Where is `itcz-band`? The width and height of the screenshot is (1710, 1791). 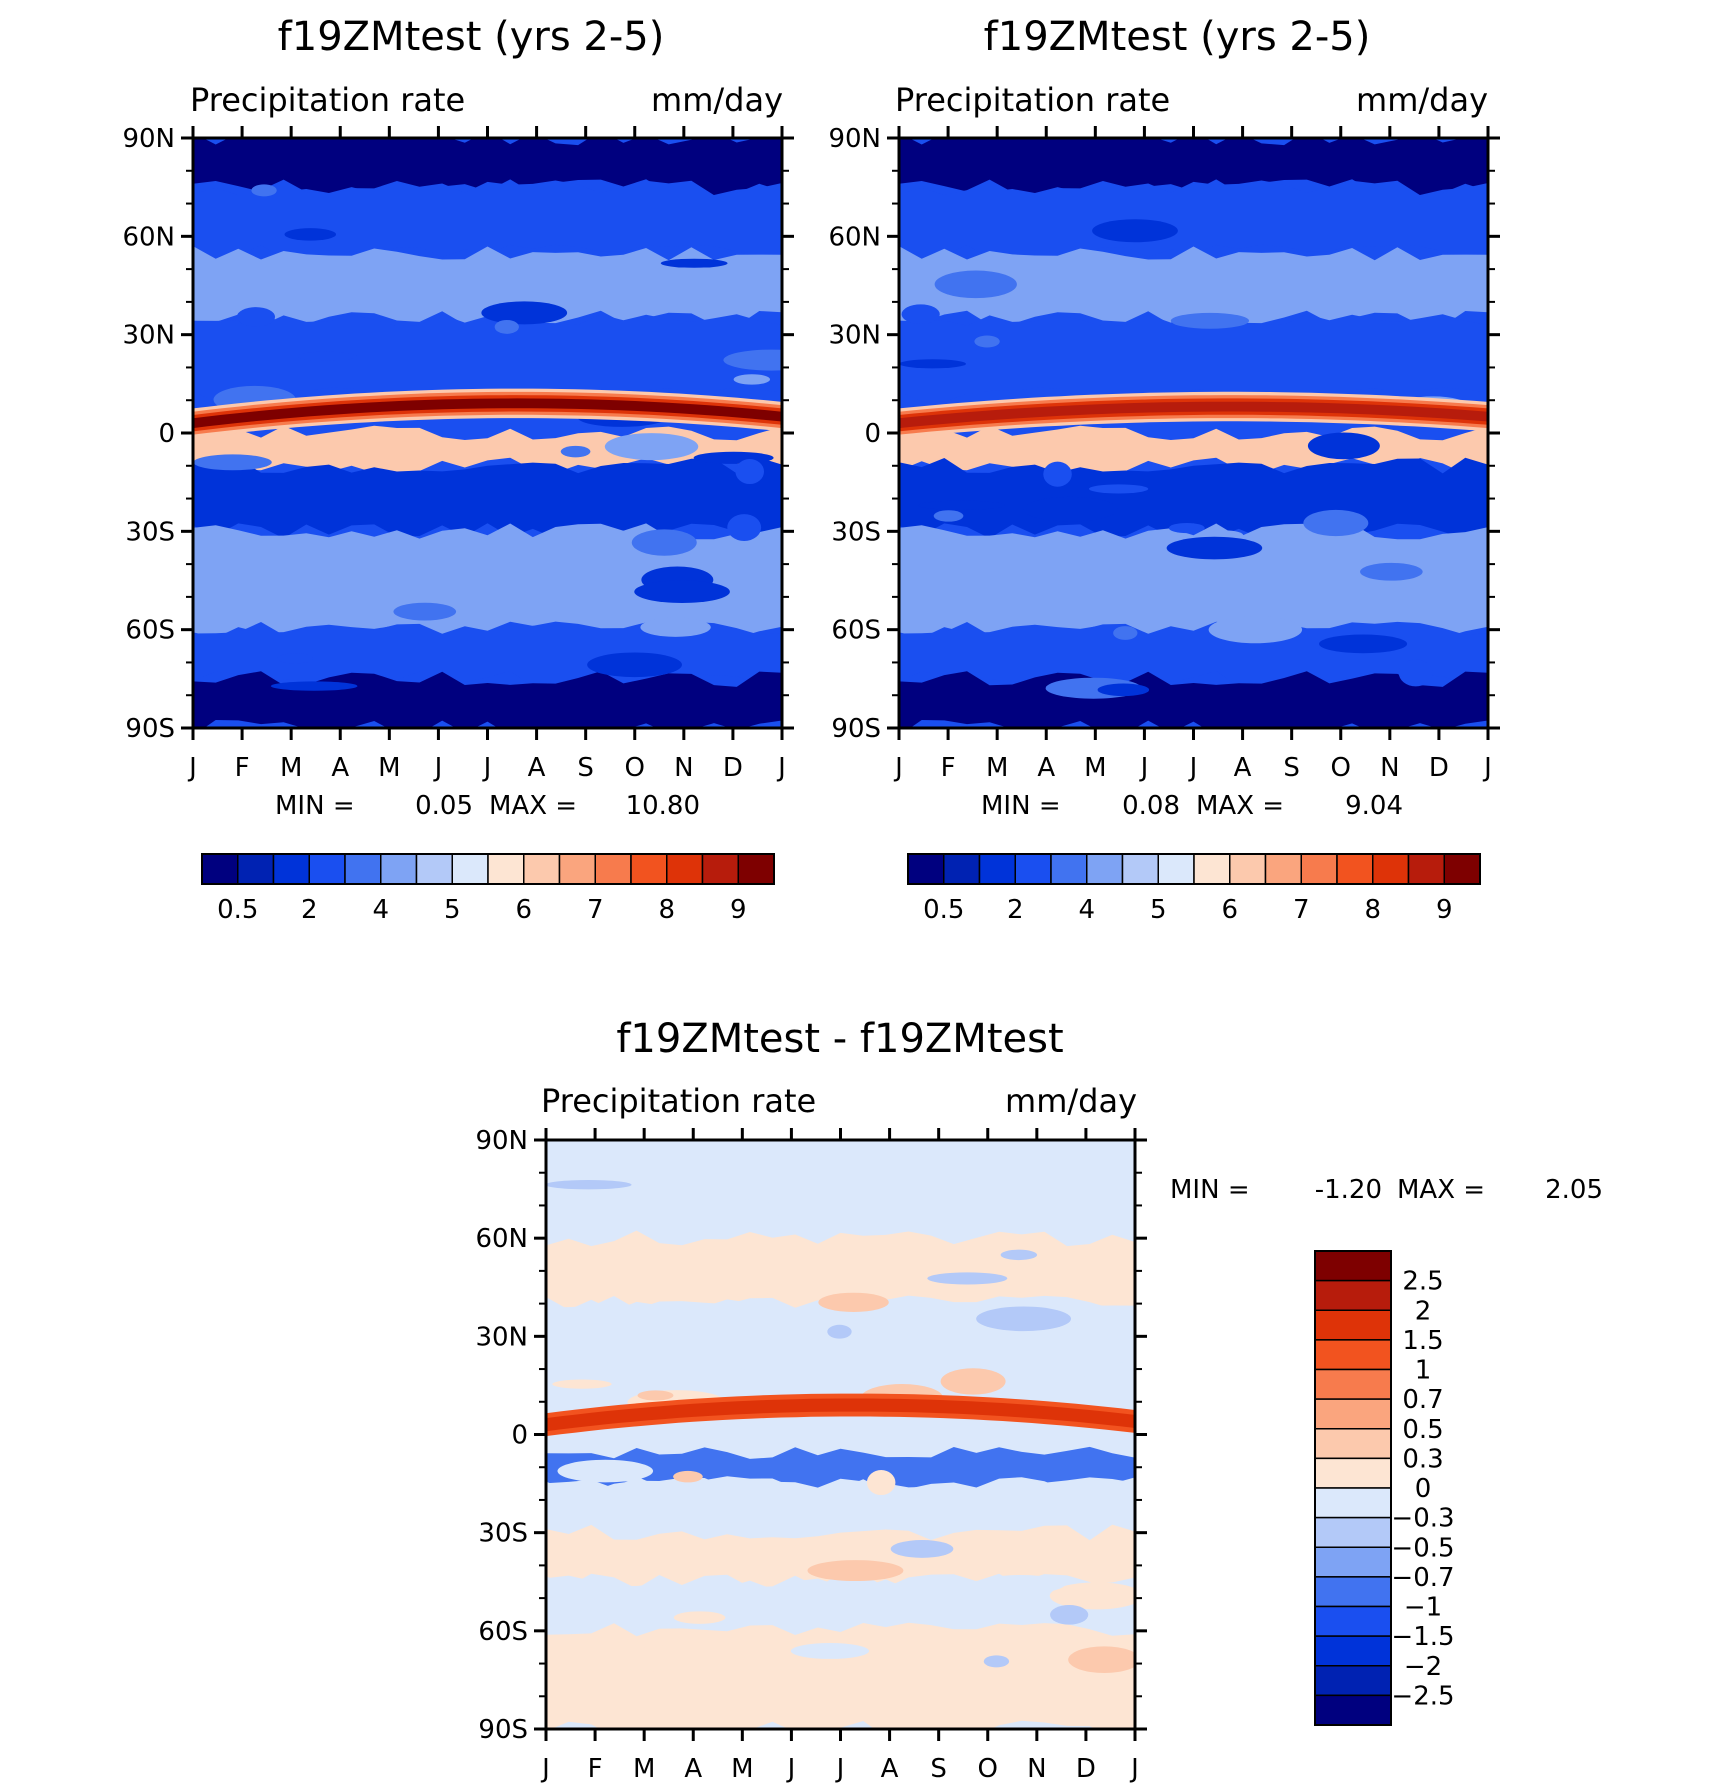 itcz-band is located at coordinates (840, 1415).